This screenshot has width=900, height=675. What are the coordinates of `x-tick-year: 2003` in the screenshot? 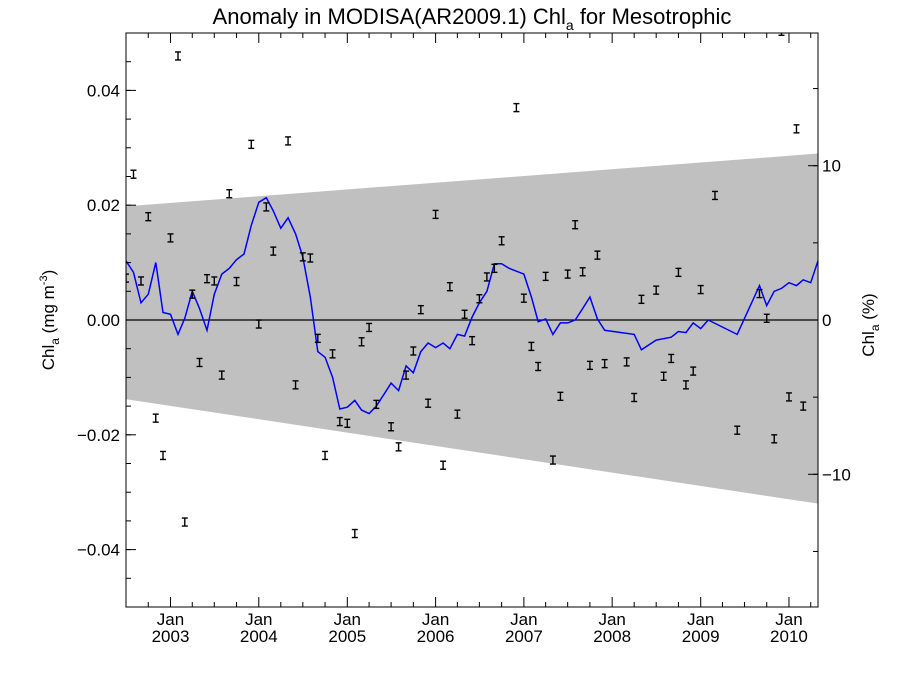 It's located at (171, 636).